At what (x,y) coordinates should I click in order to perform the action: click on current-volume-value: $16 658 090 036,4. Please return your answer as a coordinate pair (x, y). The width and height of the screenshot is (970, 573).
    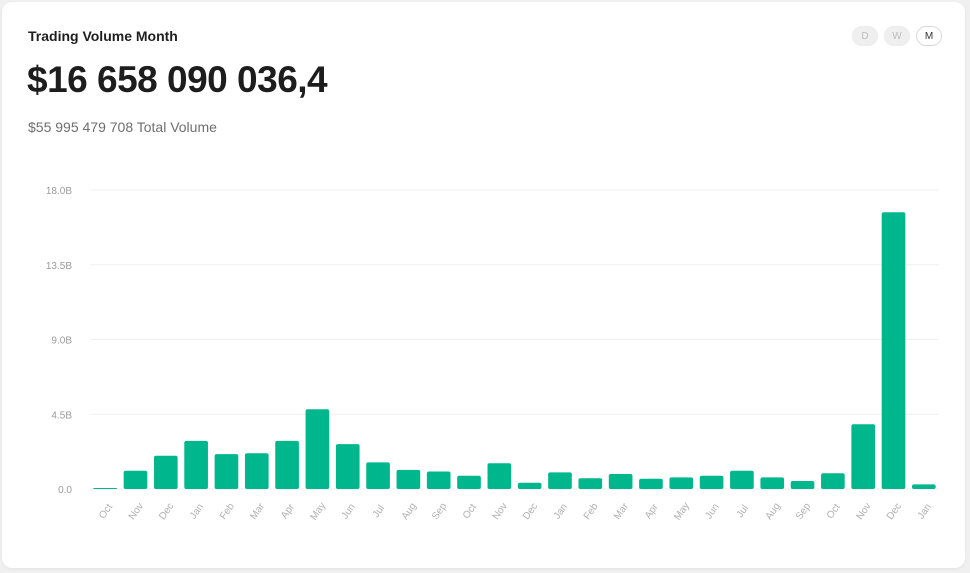
    Looking at the image, I should click on (177, 79).